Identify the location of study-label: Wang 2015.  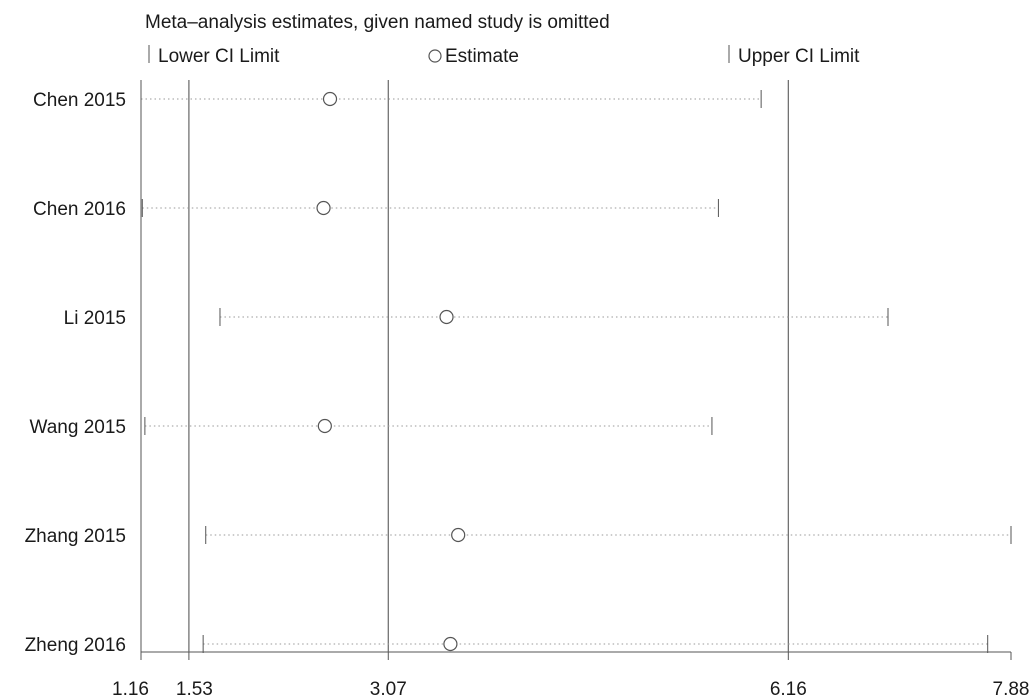
(78, 427).